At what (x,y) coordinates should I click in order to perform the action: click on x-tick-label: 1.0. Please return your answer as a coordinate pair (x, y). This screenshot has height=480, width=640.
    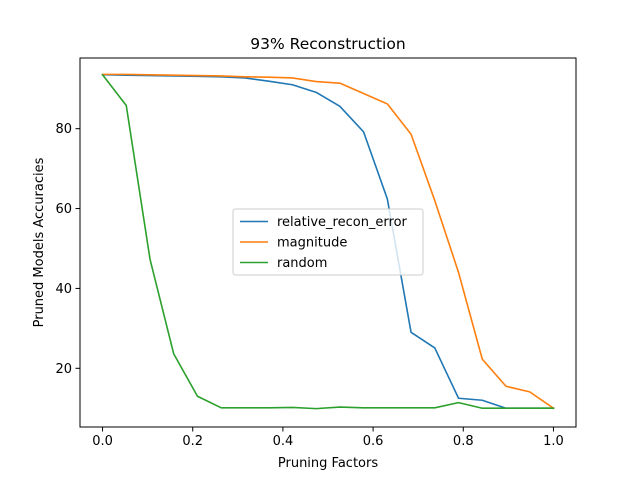
    Looking at the image, I should click on (553, 441).